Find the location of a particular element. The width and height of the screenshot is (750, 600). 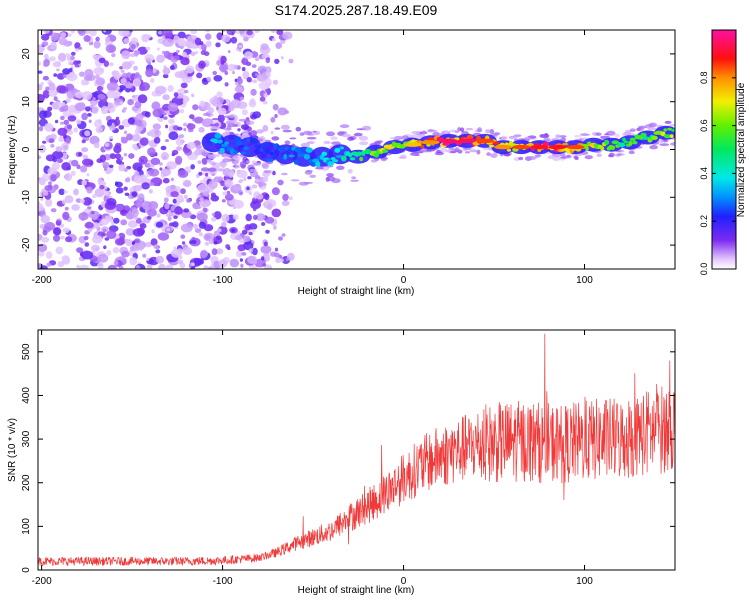

colorbar-tick-label: 0.8 is located at coordinates (704, 78).